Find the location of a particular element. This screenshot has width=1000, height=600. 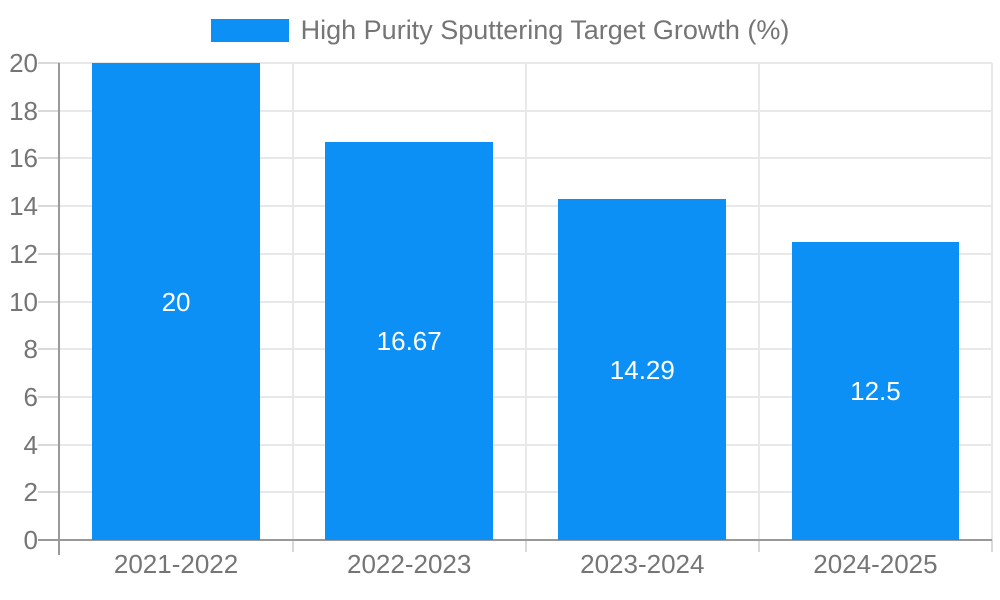

y-axis-tick-label: 20 is located at coordinates (23, 63).